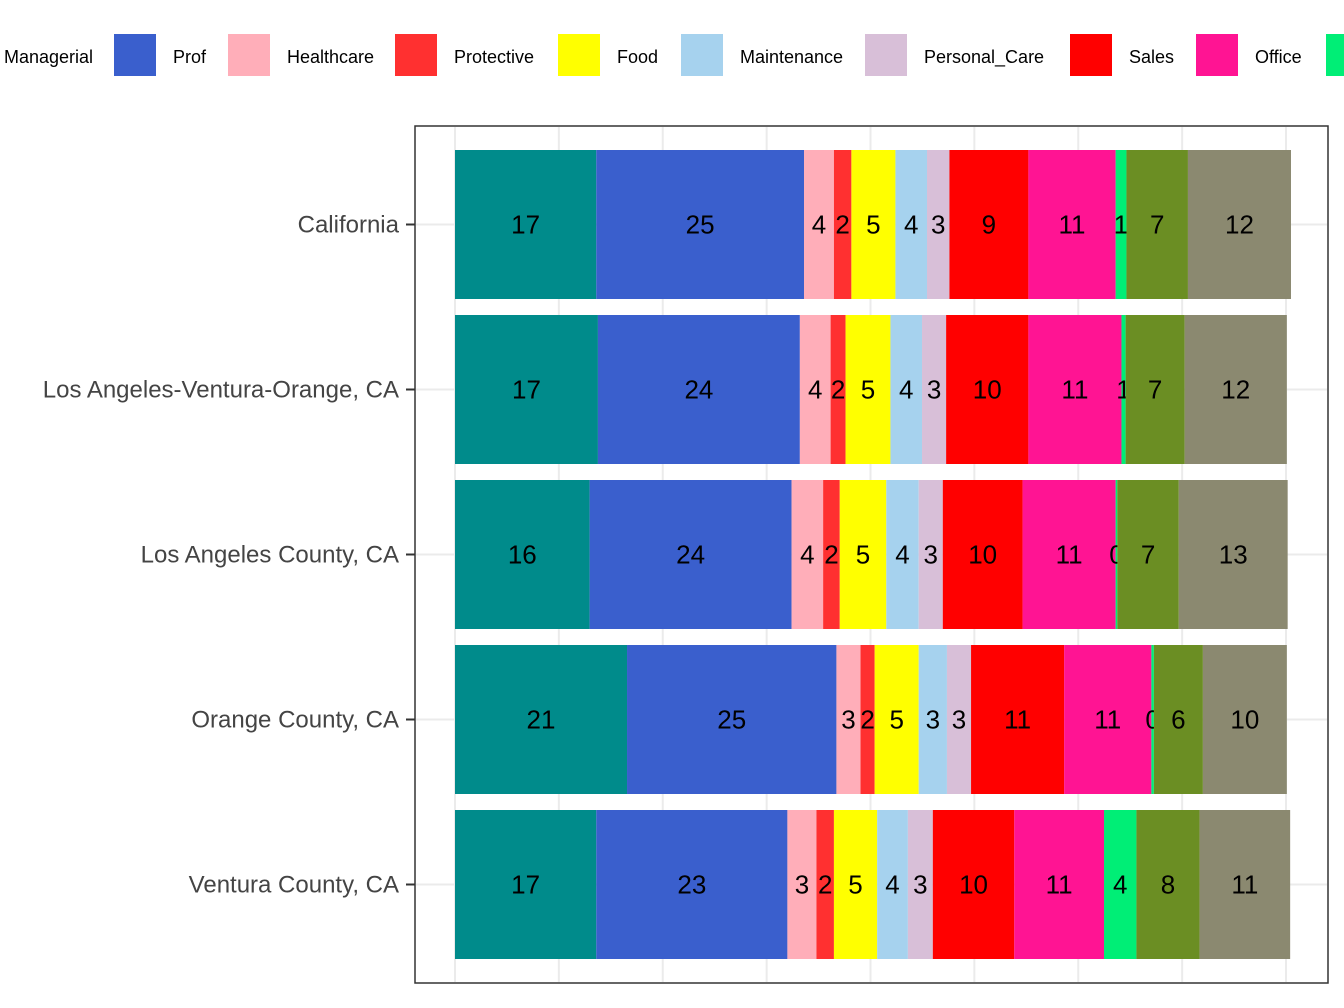 This screenshot has height=1008, width=1344. I want to click on bar-maintenance-los-angeles-ventura-orange-ca, so click(906, 389).